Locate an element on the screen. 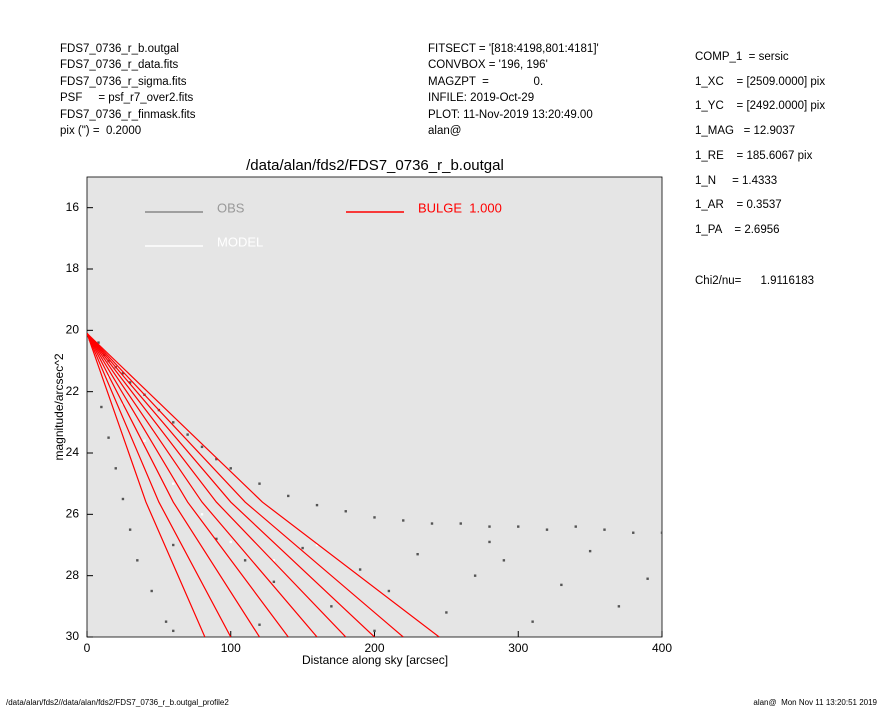  fit-param: COMP_1 = sersic is located at coordinates (742, 57).